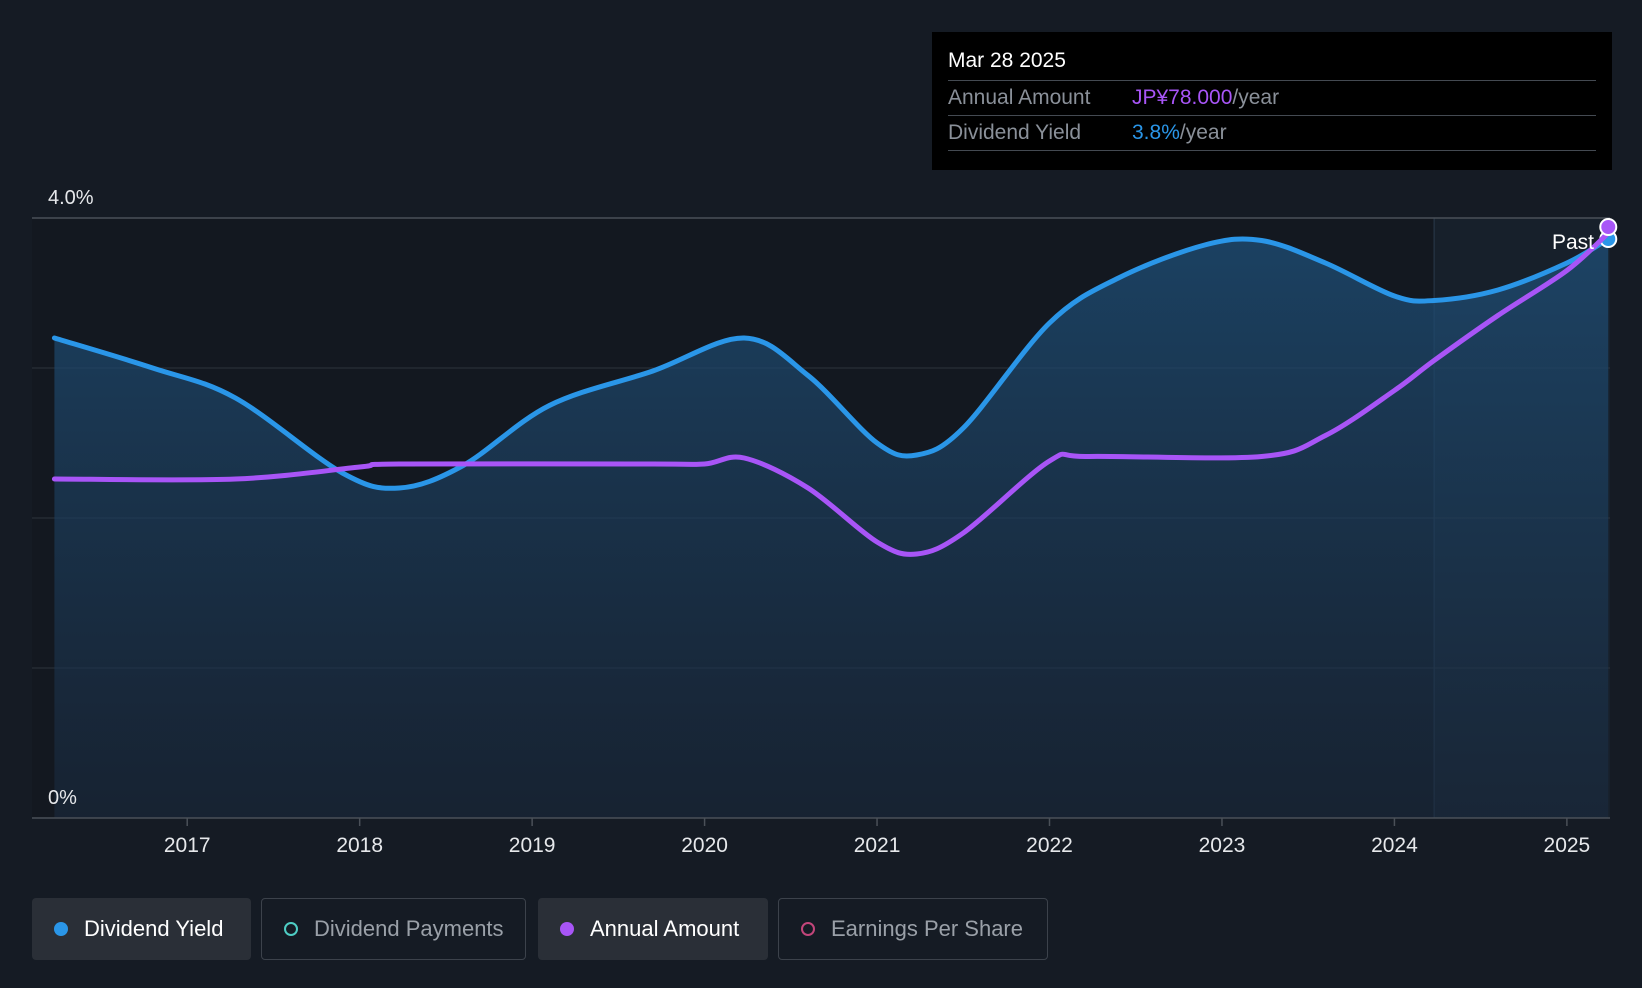 This screenshot has width=1642, height=988. What do you see at coordinates (1182, 97) in the screenshot?
I see `tooltip-value: JP¥78.000` at bounding box center [1182, 97].